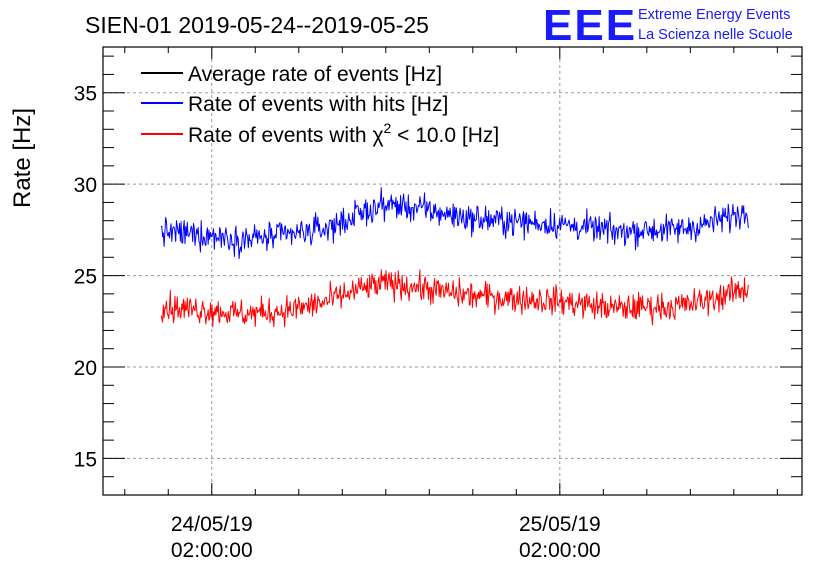 This screenshot has height=572, width=836. Describe the element at coordinates (212, 524) in the screenshot. I see `x-tick-label-date: 24/05/19` at that location.